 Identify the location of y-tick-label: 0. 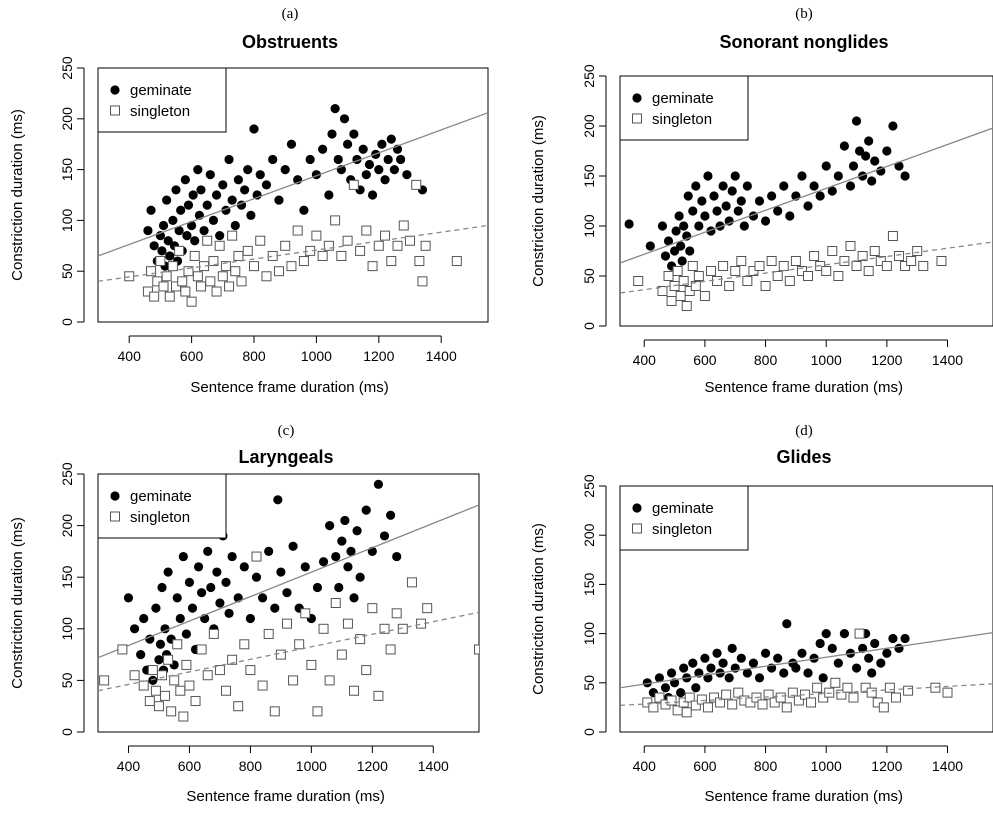
(589, 732).